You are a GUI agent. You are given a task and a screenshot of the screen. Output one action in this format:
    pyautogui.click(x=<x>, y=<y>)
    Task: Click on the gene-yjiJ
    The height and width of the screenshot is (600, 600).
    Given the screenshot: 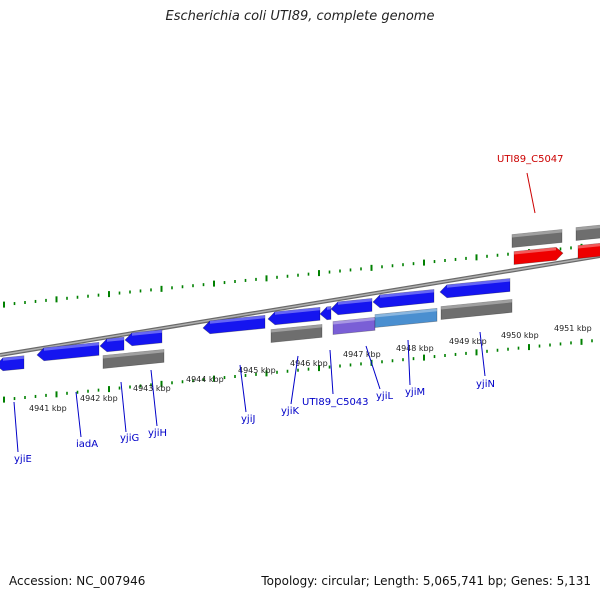 What is the action you would take?
    pyautogui.click(x=234, y=324)
    